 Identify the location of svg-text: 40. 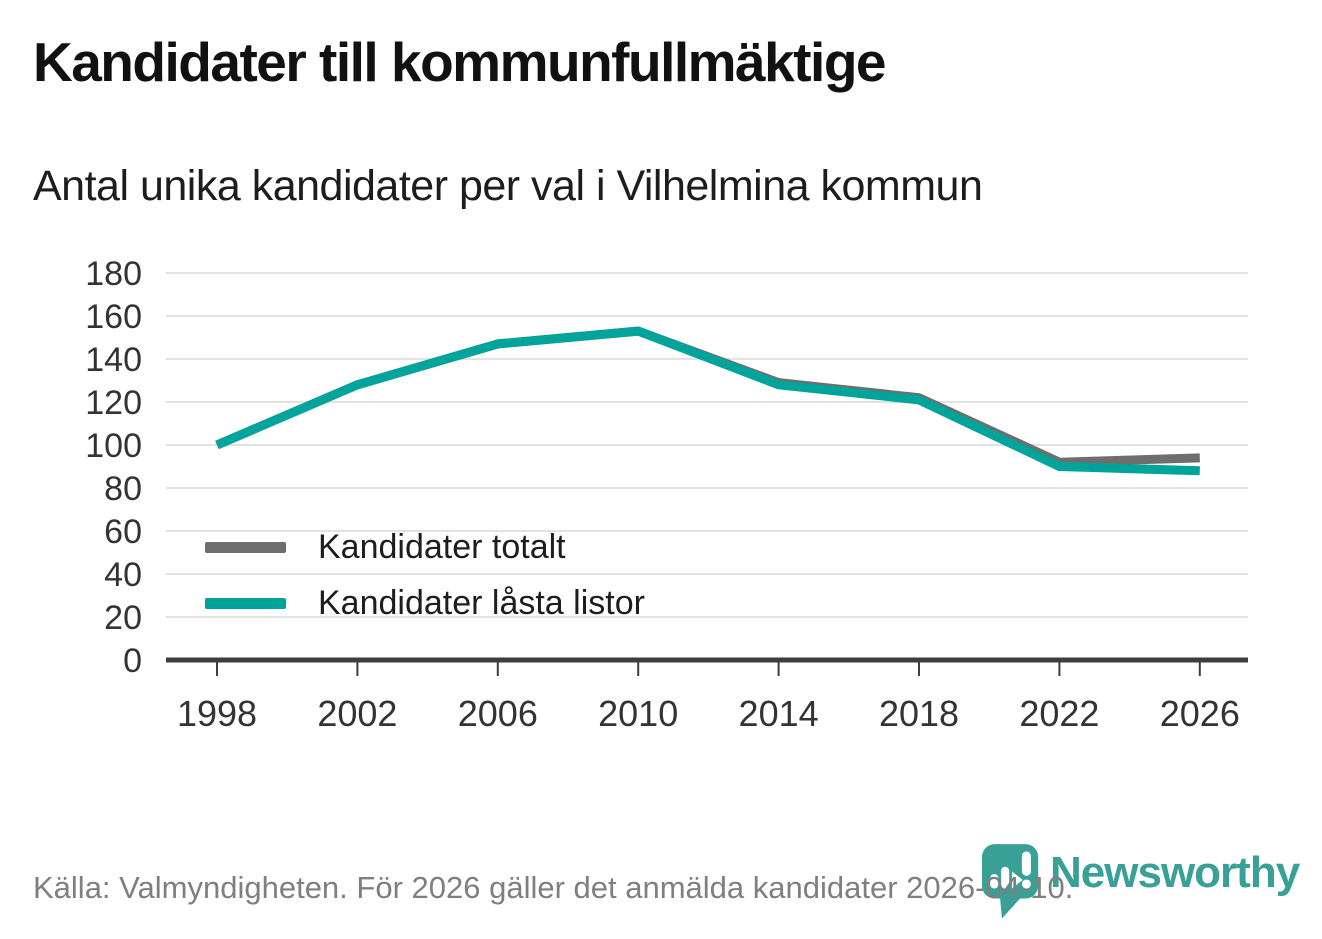
(123, 575).